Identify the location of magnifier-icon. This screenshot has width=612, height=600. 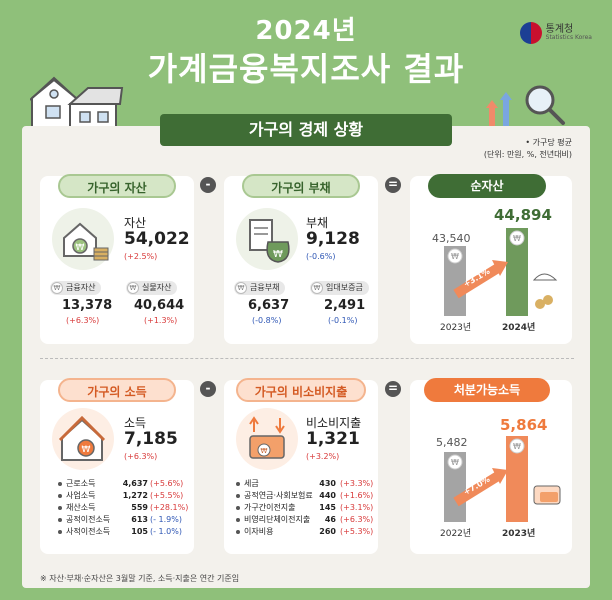
(545, 105).